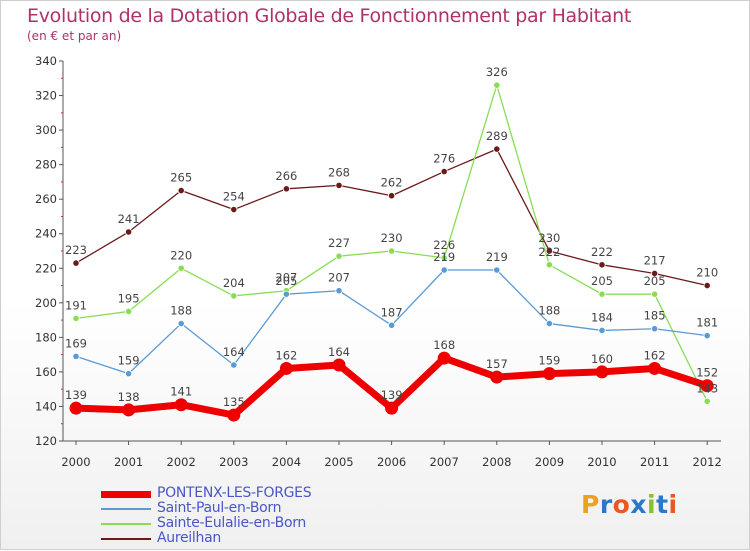 The image size is (750, 551). I want to click on y-tick-label: 140, so click(46, 406).